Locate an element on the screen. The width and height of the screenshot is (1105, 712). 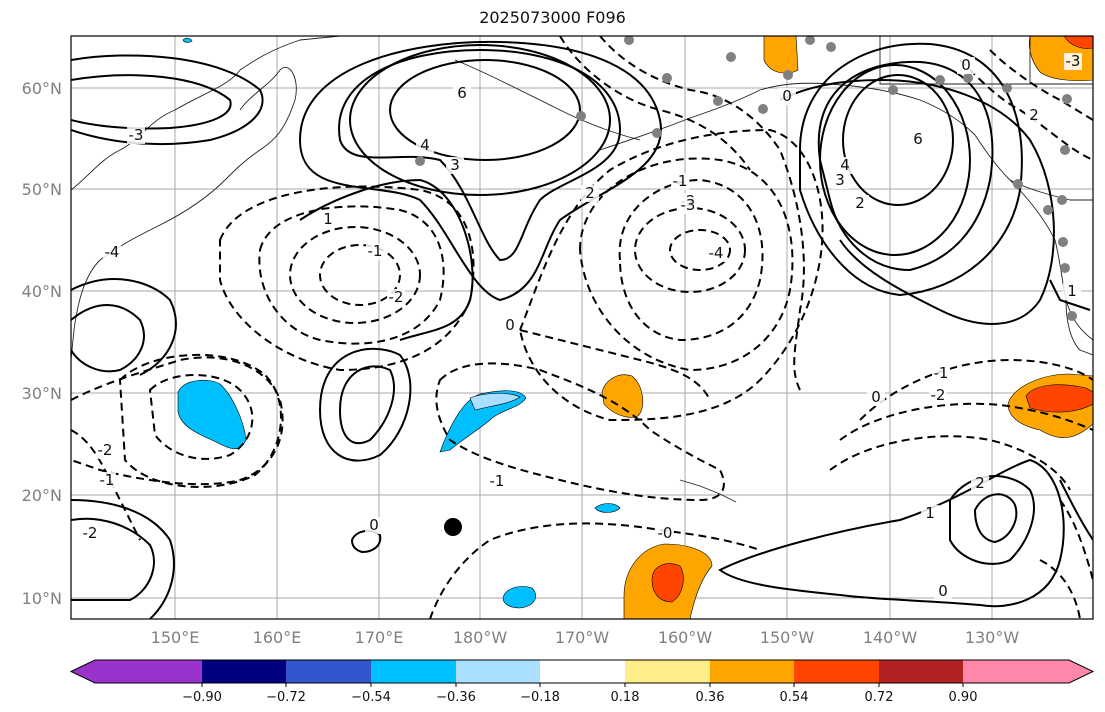
latitude-tick-label: 60°N is located at coordinates (42, 88).